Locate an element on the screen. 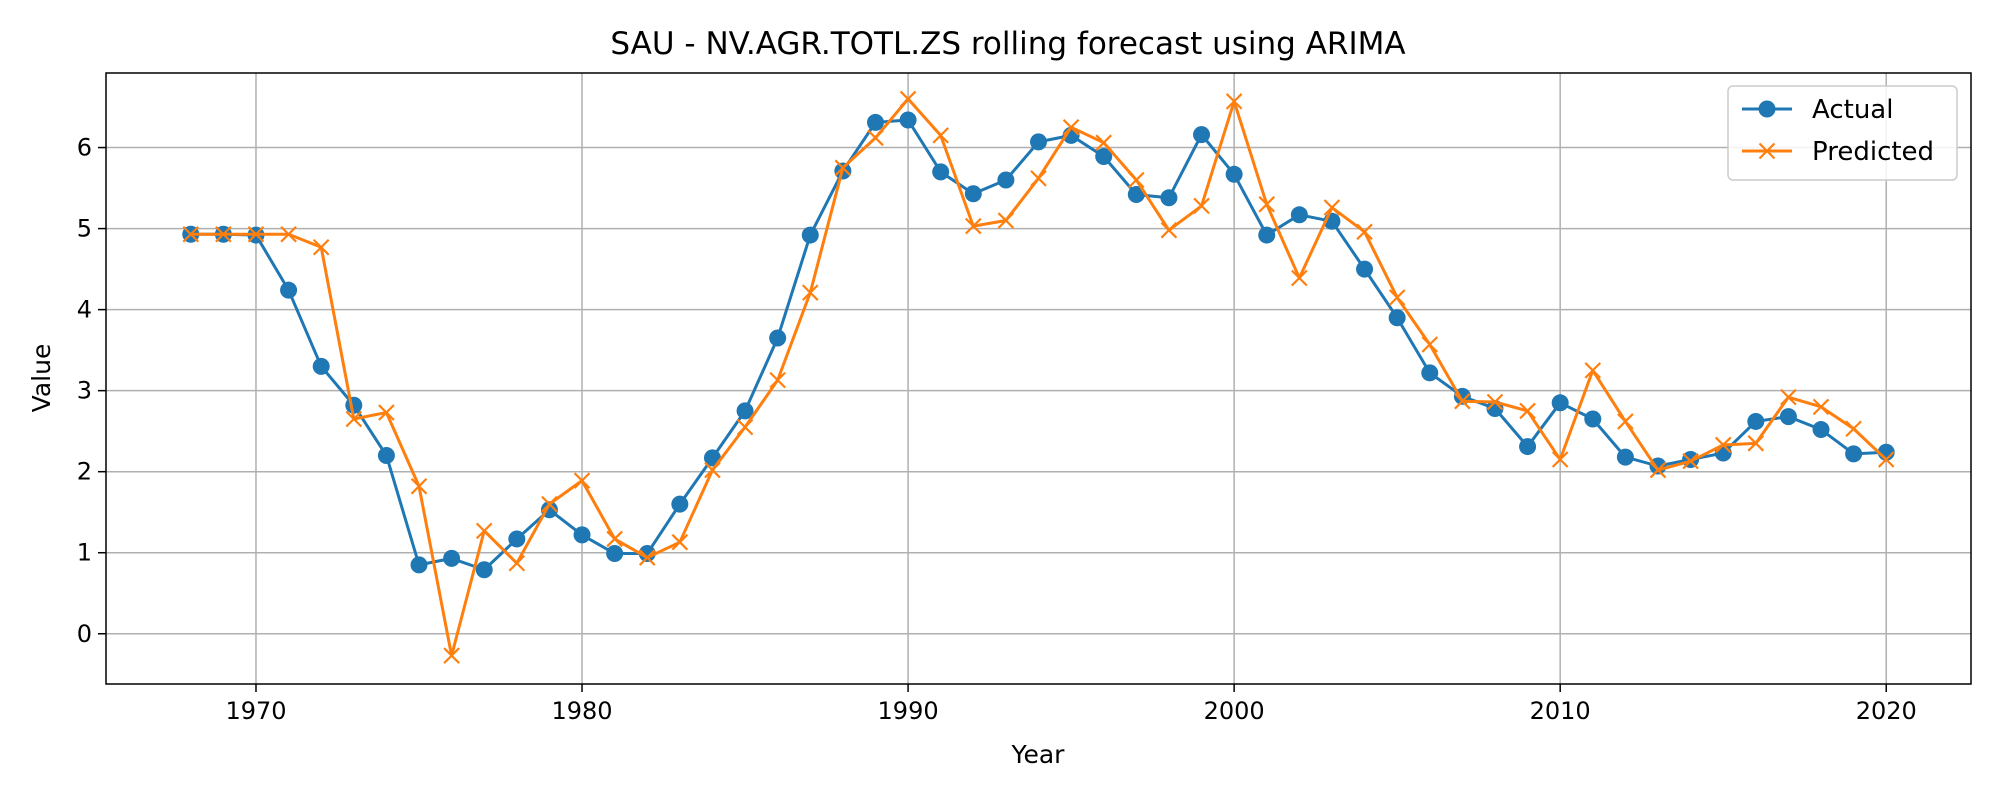 The width and height of the screenshot is (2000, 800). y-tick-label: 4 is located at coordinates (84, 310).